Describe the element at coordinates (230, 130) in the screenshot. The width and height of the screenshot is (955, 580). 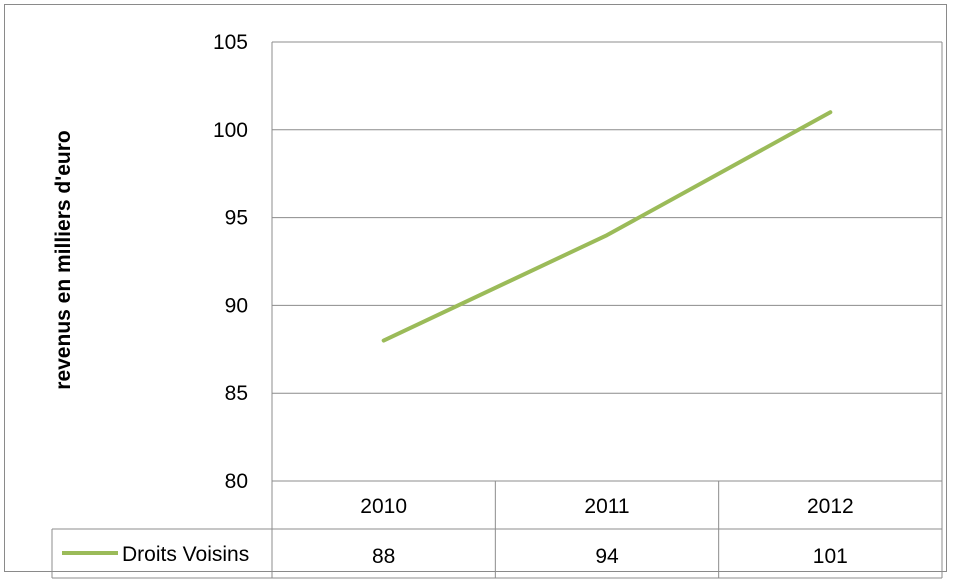
I see `y-tick-label-100: 100` at that location.